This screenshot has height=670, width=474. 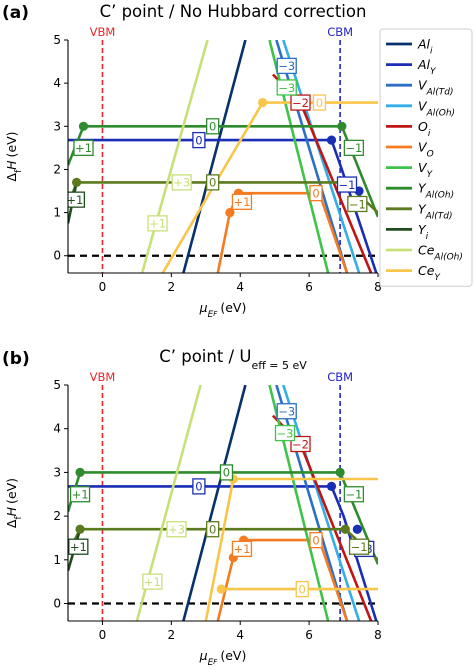 I want to click on legend-label: CeAl(Oh), so click(x=440, y=253).